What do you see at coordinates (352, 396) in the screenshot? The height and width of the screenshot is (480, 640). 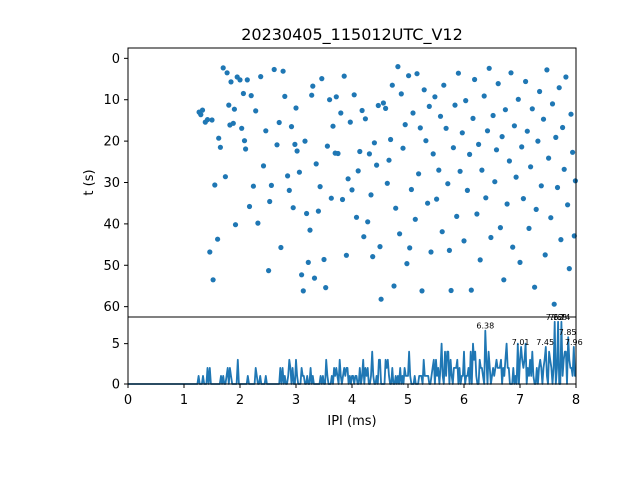 I see `histogram-x-ticks: 0 1 2 3 4 5 6 7 8` at bounding box center [352, 396].